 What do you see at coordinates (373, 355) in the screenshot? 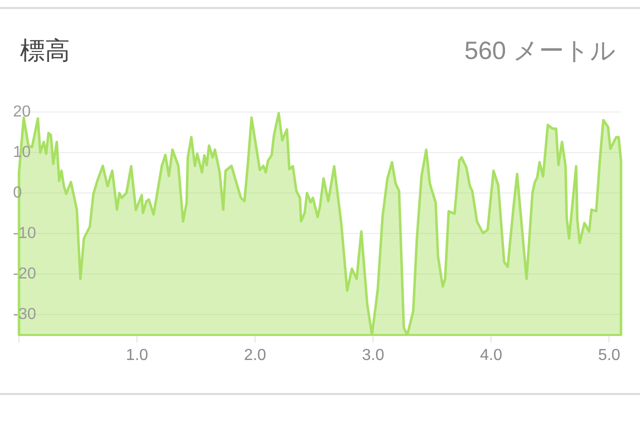
I see `x-tick-label: 3.0` at bounding box center [373, 355].